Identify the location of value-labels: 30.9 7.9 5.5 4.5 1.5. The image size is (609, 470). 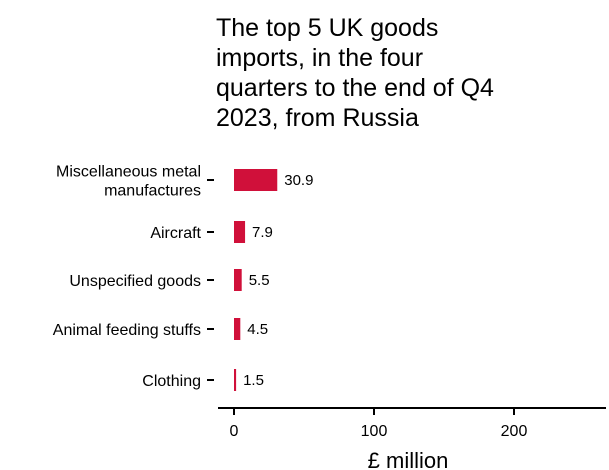
(278, 280).